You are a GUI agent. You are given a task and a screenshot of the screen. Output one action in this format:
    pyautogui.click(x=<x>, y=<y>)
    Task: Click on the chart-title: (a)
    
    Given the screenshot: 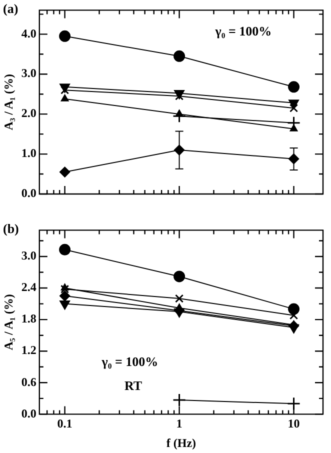 What is the action you would take?
    pyautogui.click(x=10, y=8)
    